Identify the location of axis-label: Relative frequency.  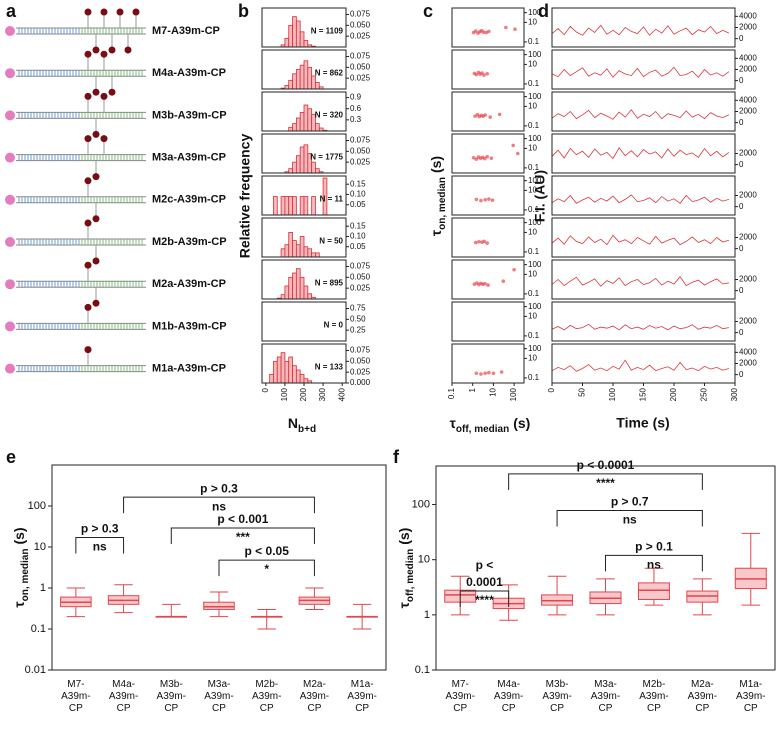
(245, 196).